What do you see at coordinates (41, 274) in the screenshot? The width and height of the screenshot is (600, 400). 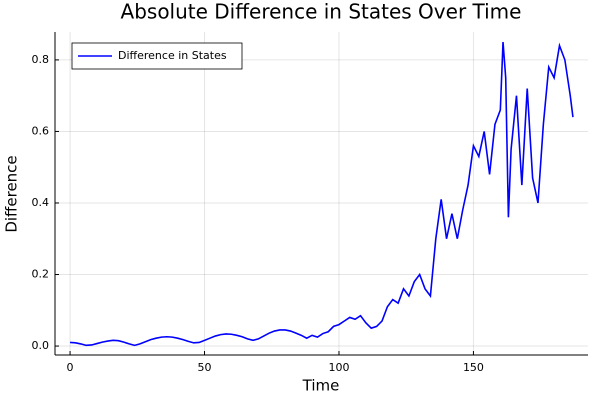 I see `y-tick-label: 0.2` at bounding box center [41, 274].